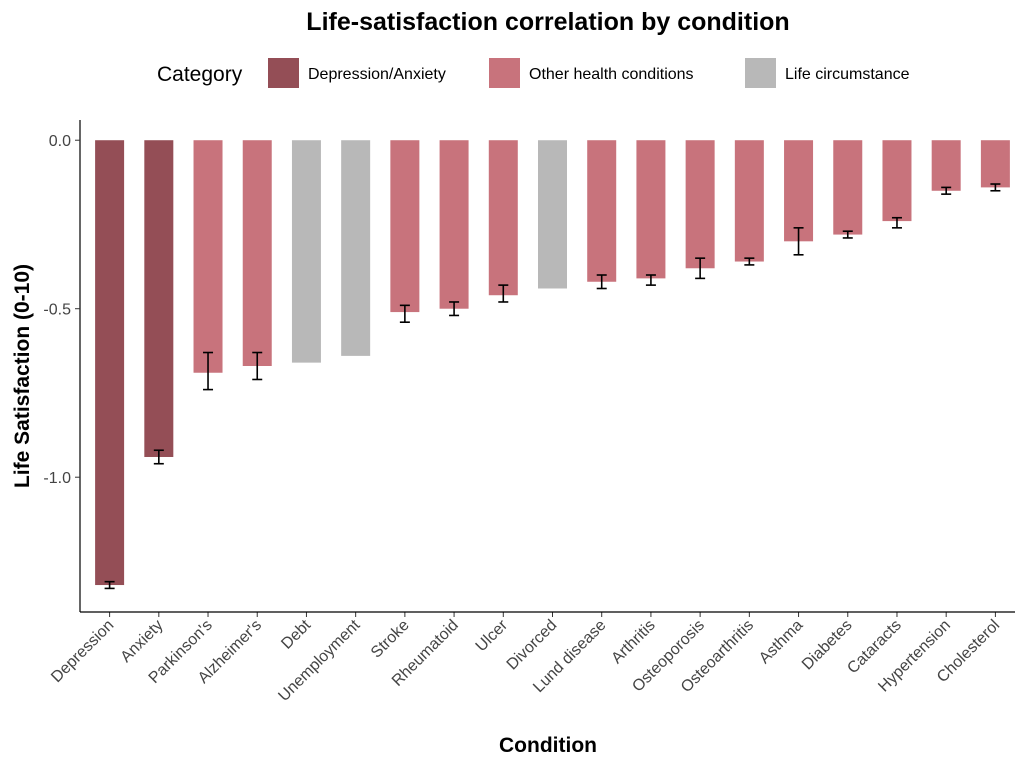 The height and width of the screenshot is (768, 1024). Describe the element at coordinates (57, 310) in the screenshot. I see `y-tick-label: -0.5` at that location.